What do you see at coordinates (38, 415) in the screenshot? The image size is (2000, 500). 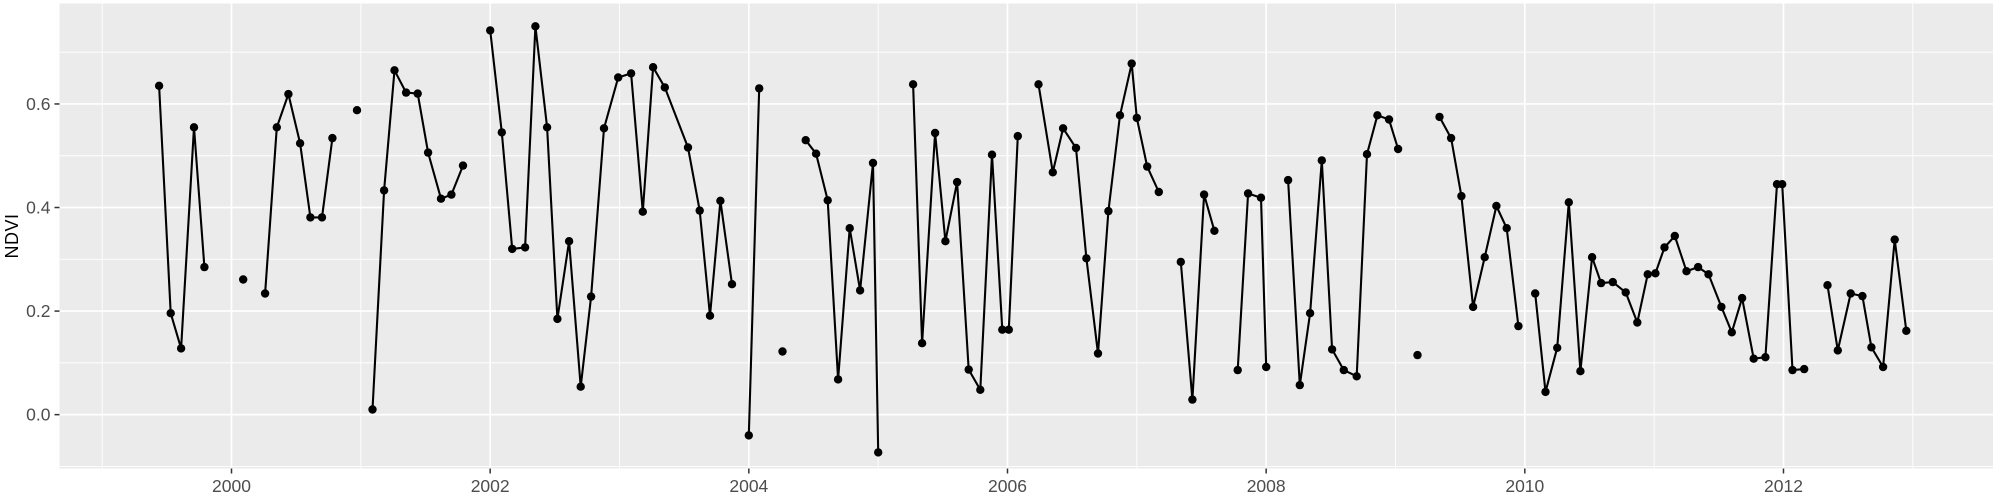 I see `y-tick-label: 0.0` at bounding box center [38, 415].